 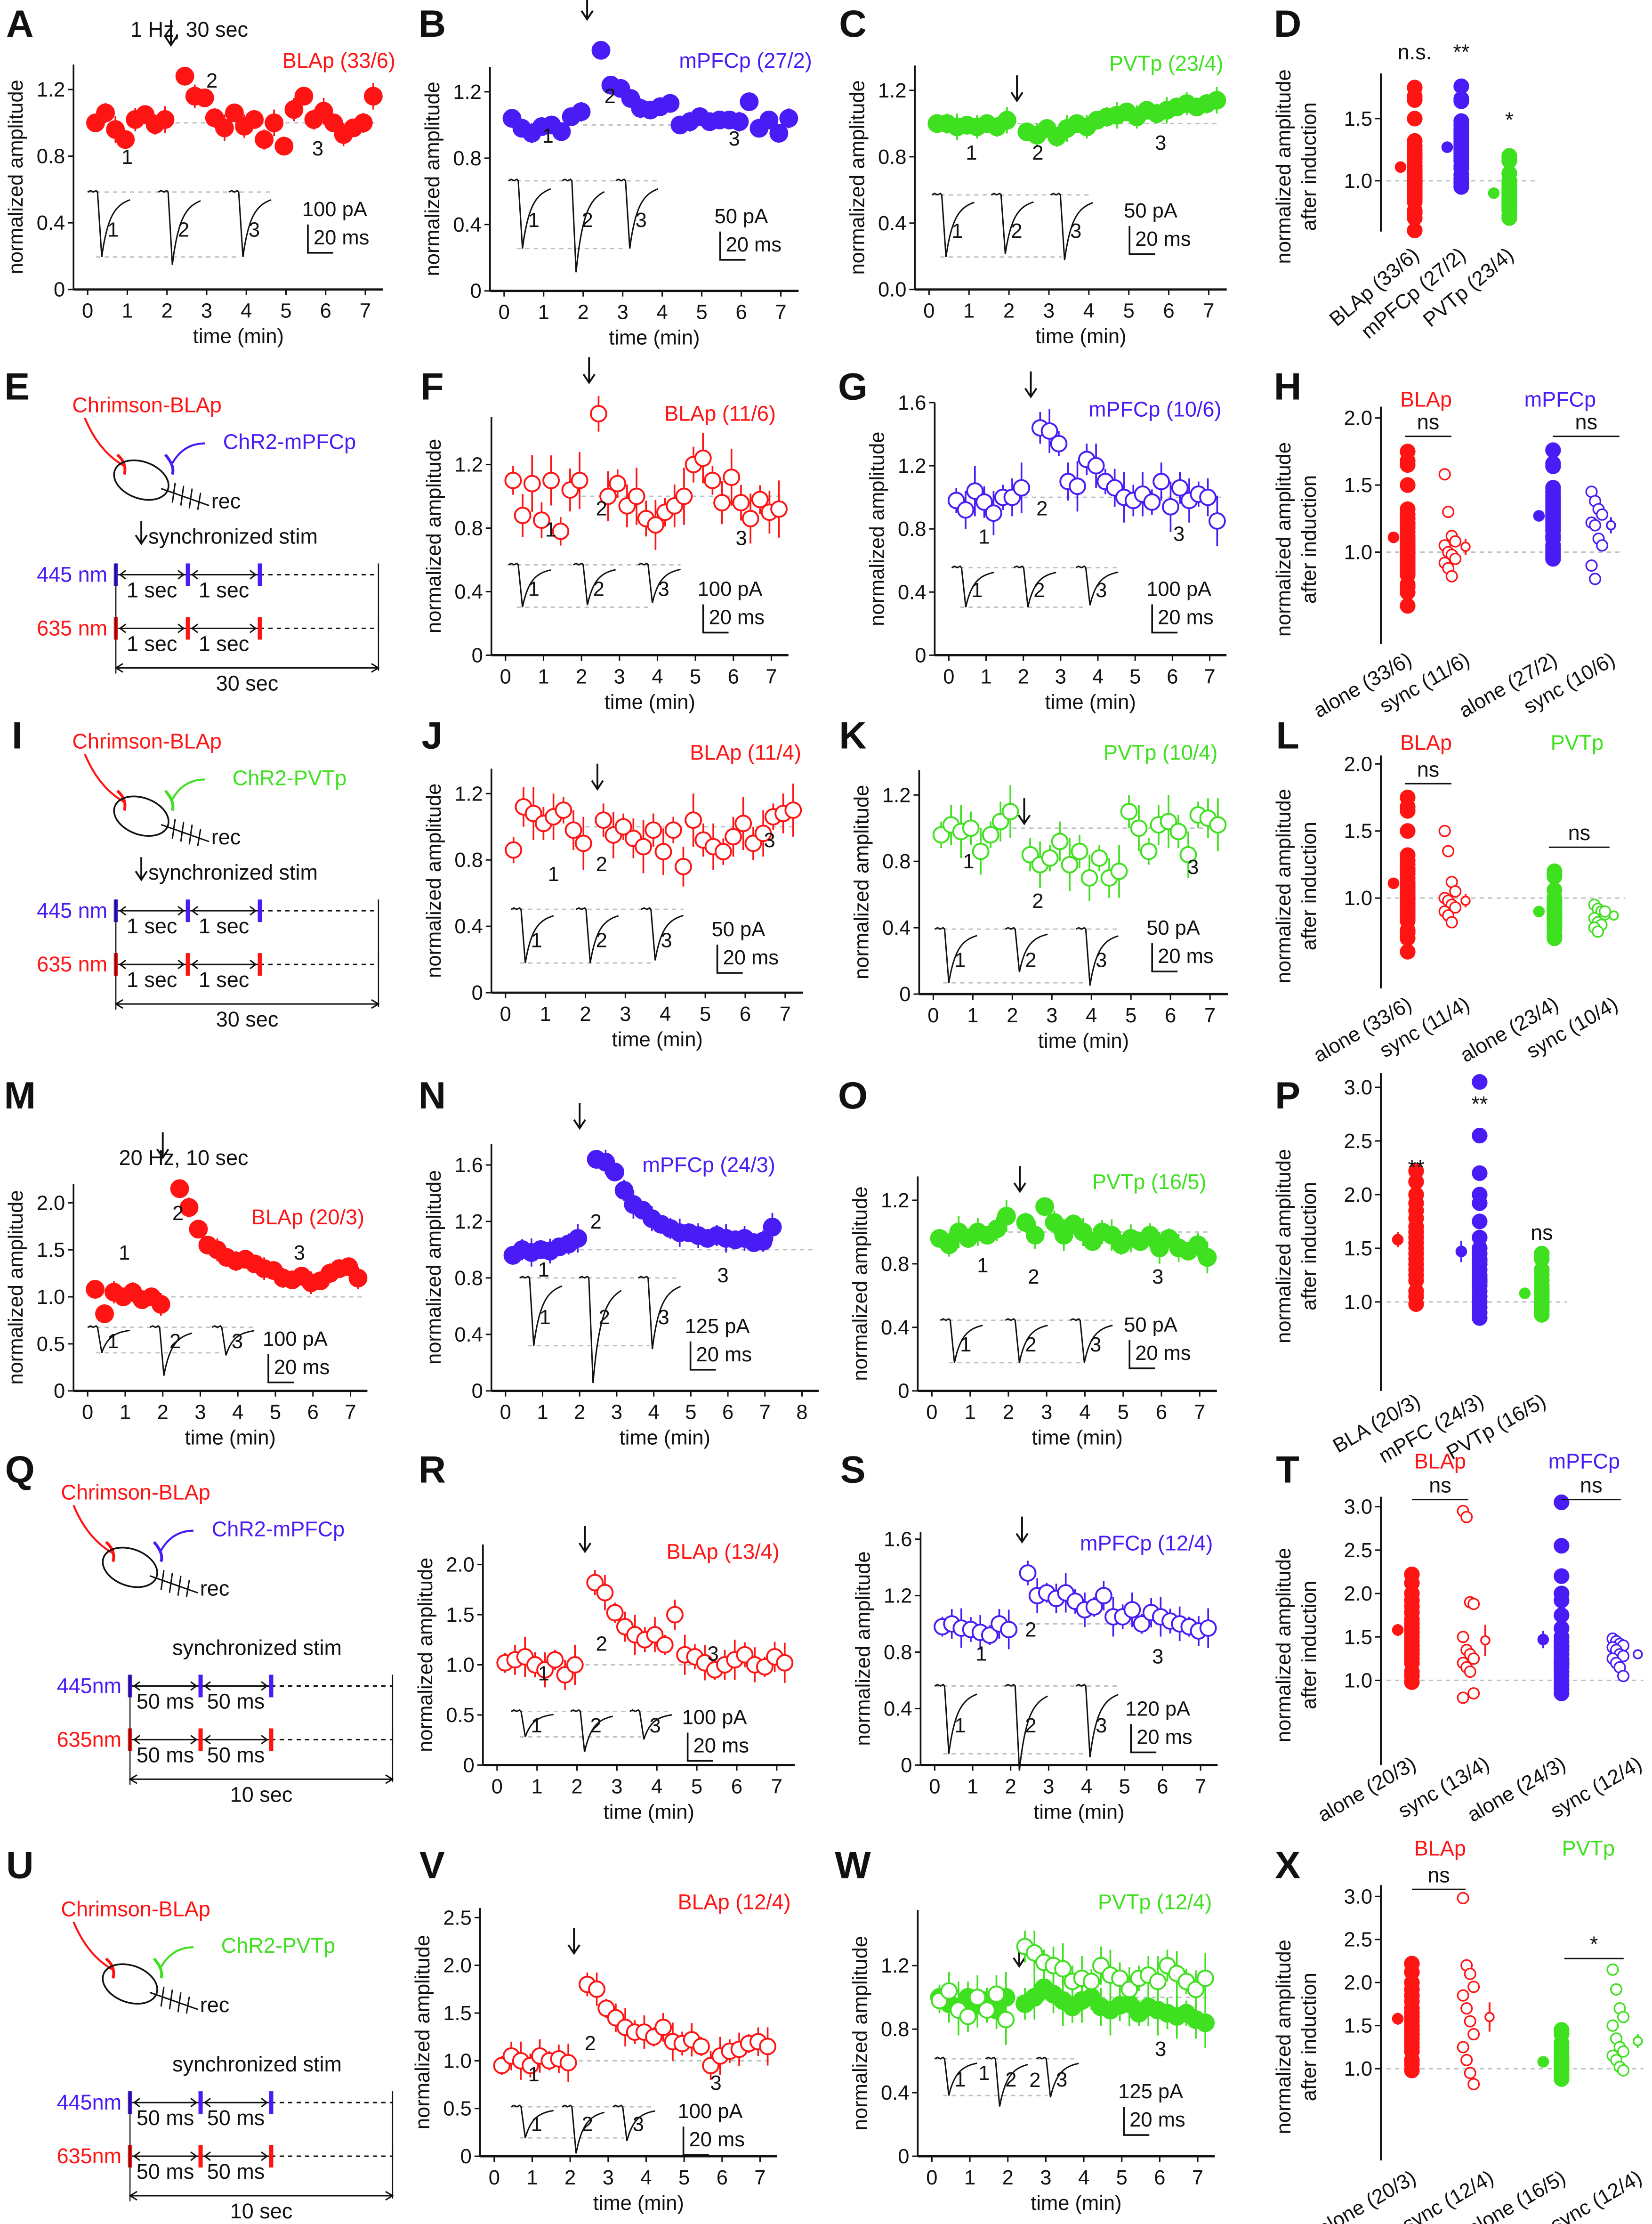 I want to click on panel-letter: J, so click(x=432, y=736).